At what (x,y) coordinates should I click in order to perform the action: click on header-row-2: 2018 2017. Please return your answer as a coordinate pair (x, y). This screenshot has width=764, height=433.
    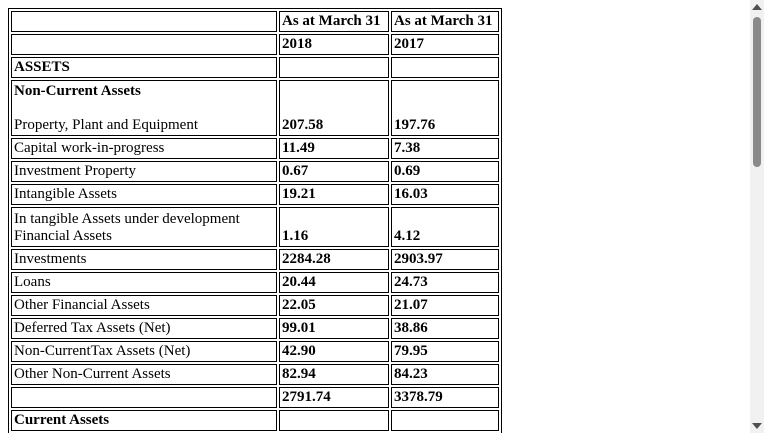
    Looking at the image, I should click on (255, 44).